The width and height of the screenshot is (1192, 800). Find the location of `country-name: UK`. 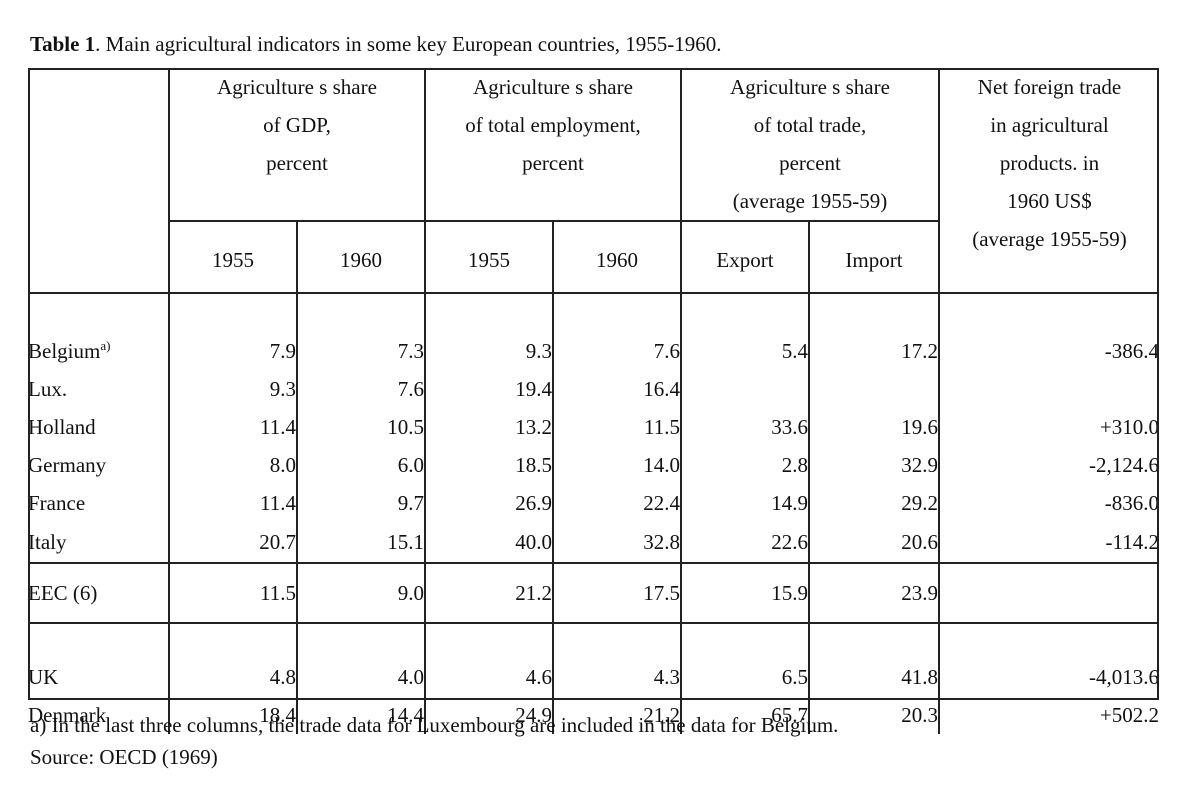

country-name: UK is located at coordinates (43, 677).